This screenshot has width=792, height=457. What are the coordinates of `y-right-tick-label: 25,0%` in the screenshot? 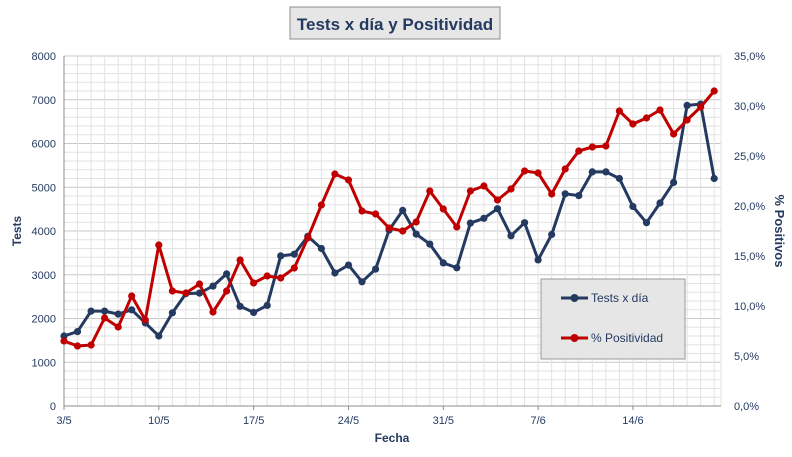 It's located at (749, 157).